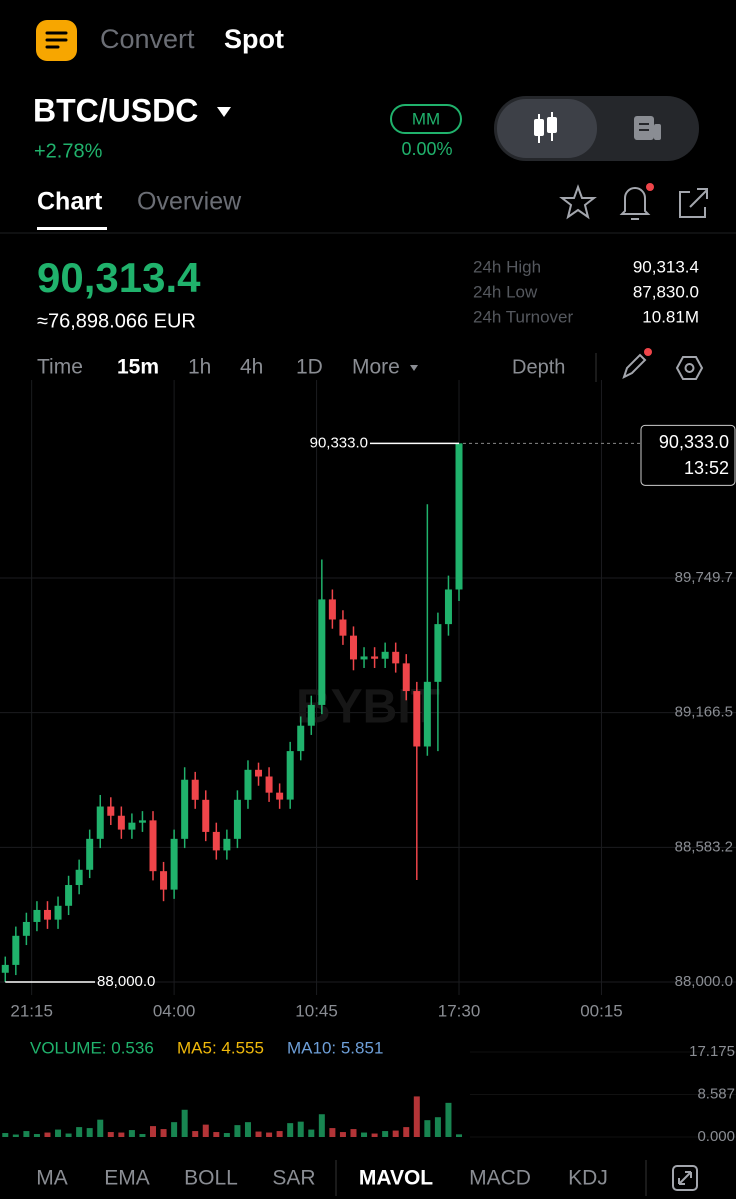 This screenshot has width=736, height=1199. I want to click on mm-pill, so click(426, 119).